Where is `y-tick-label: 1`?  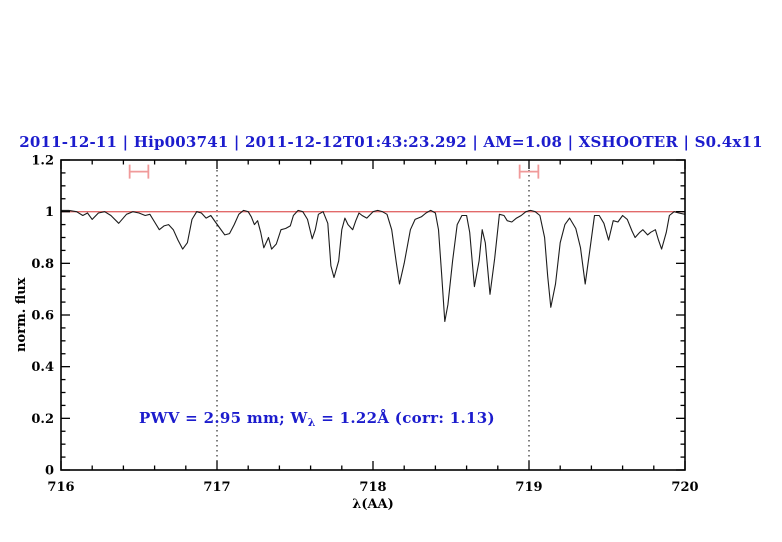
y-tick-label: 1 is located at coordinates (49, 212).